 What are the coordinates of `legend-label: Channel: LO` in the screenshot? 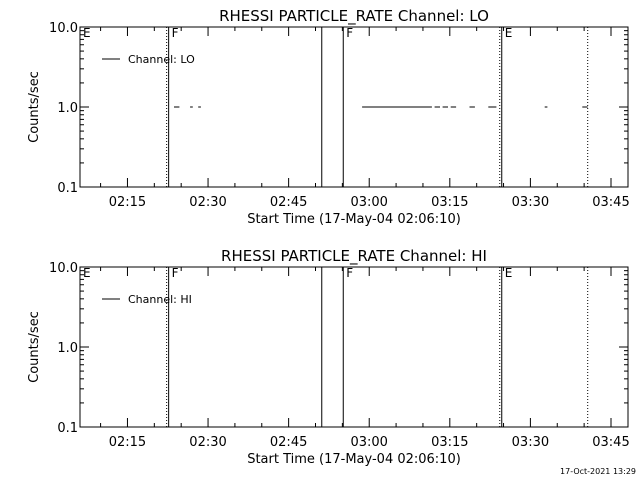 It's located at (161, 59).